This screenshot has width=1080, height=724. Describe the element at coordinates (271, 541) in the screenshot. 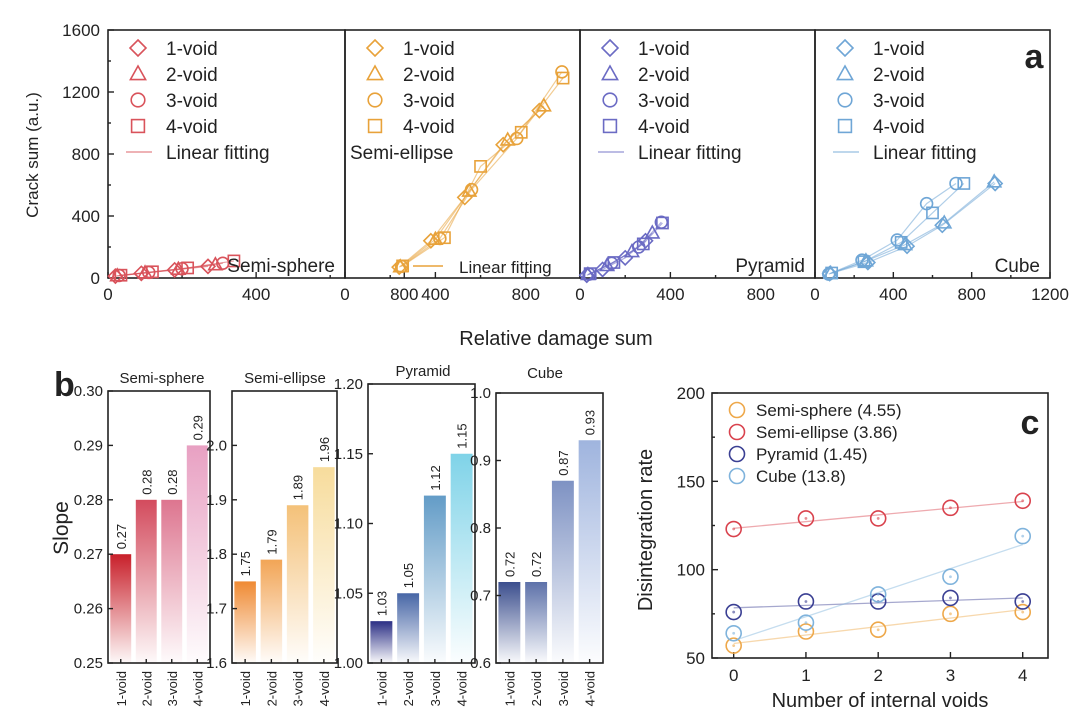

I see `panel-b-value-label: 1.79` at that location.